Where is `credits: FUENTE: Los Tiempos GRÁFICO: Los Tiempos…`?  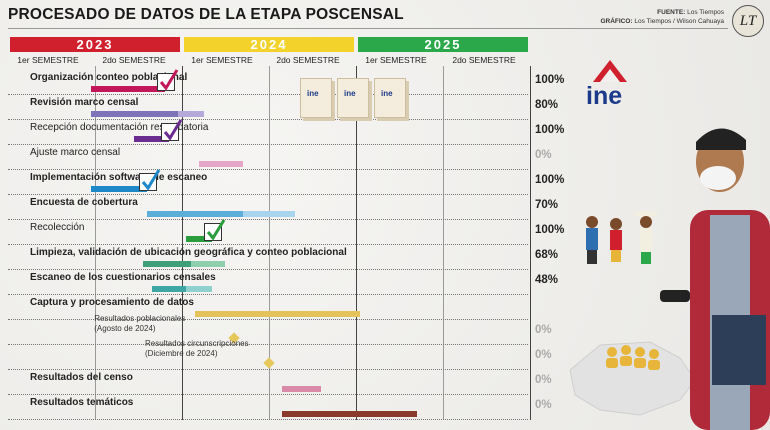 credits: FUENTE: Los Tiempos GRÁFICO: Los Tiempos… is located at coordinates (662, 17).